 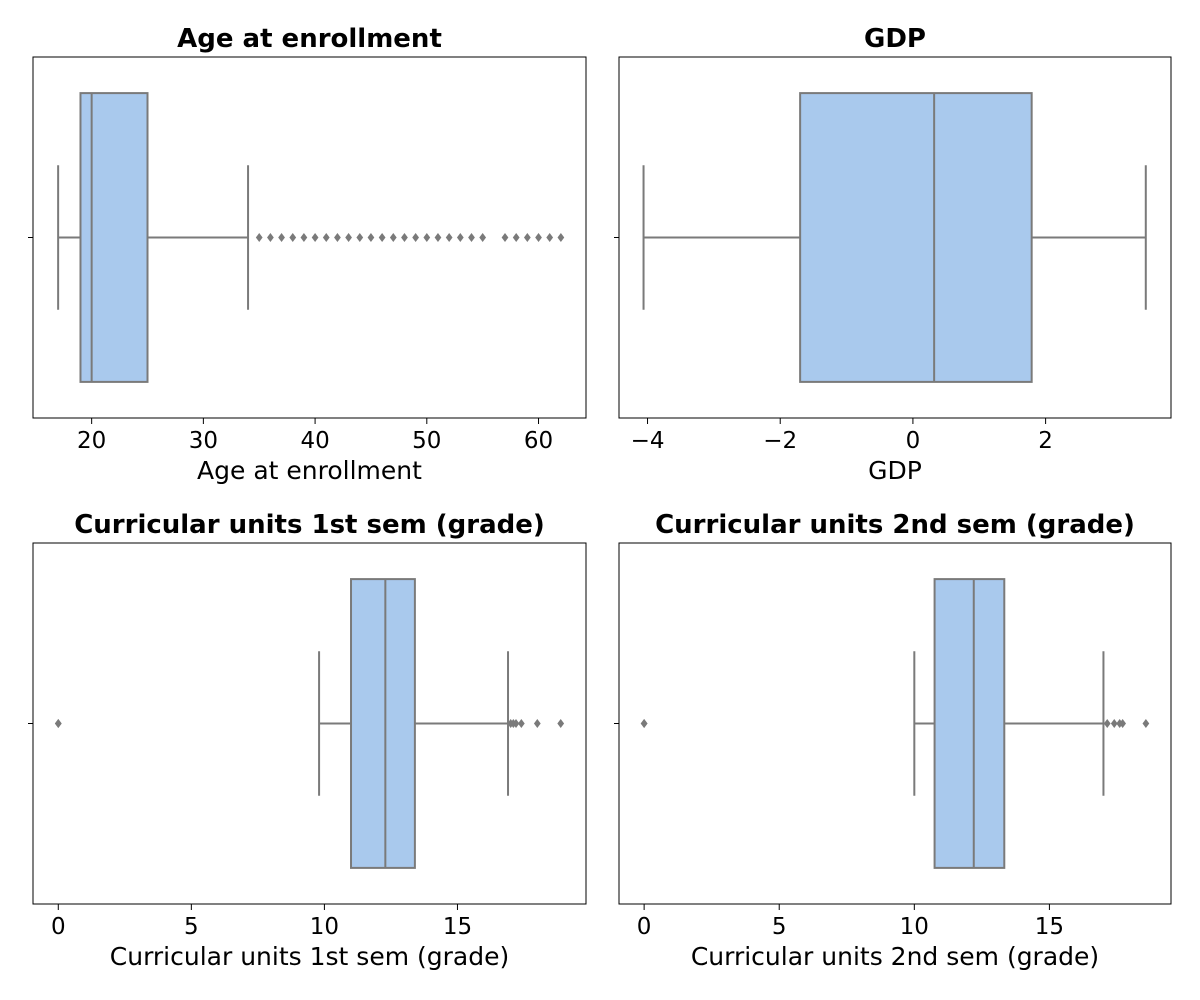 What do you see at coordinates (309, 470) in the screenshot?
I see `x-axis-label: Age at enrollment` at bounding box center [309, 470].